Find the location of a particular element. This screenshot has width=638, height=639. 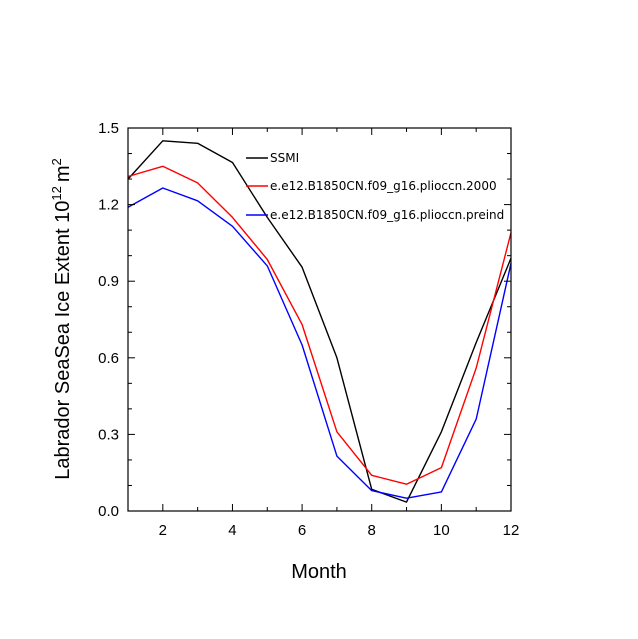

x-tick-label: 4 is located at coordinates (232, 530).